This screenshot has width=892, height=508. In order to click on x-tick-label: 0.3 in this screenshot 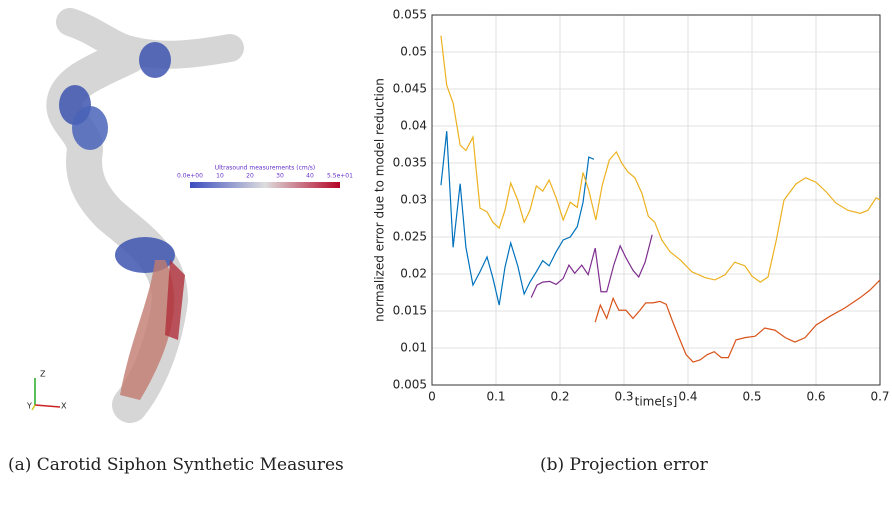, I will do `click(623, 397)`.